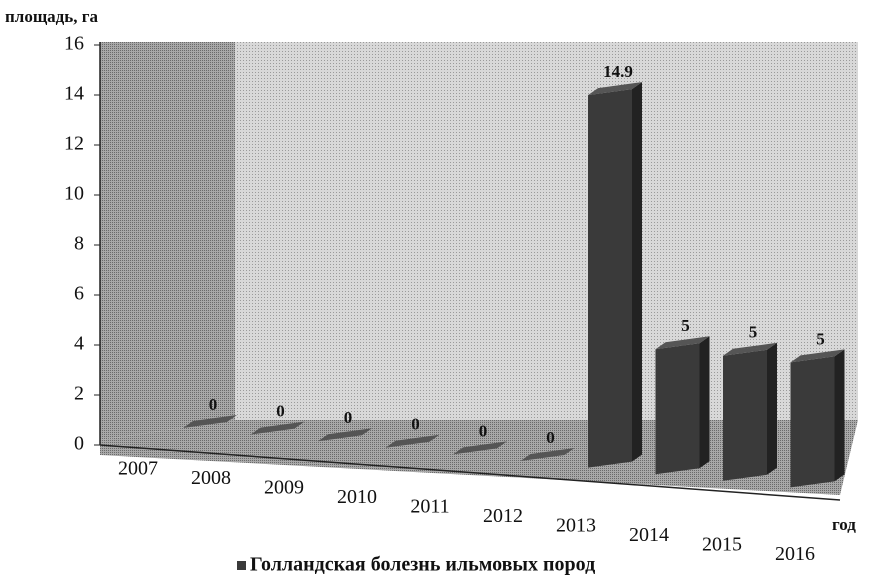 Image resolution: width=875 pixels, height=585 pixels. I want to click on y-tick-label: 14, so click(74, 94).